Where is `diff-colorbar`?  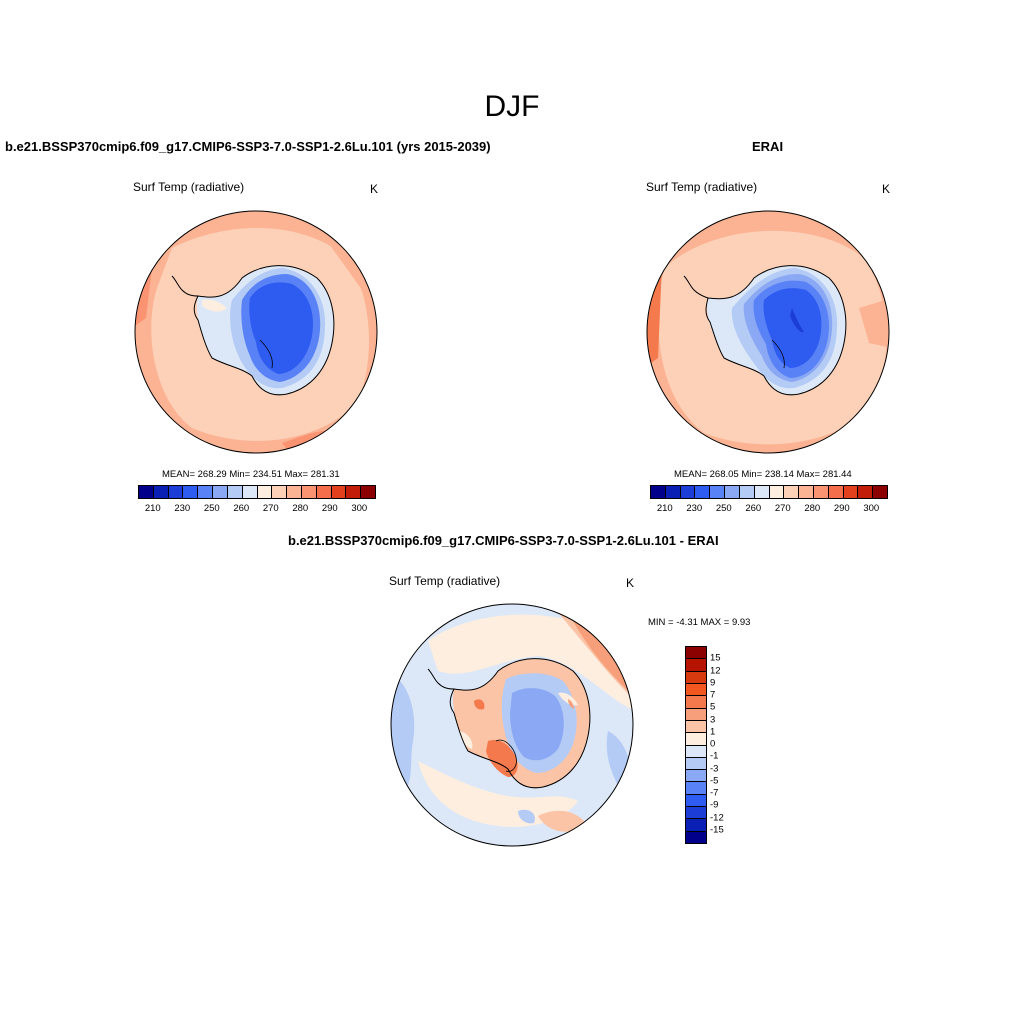
diff-colorbar is located at coordinates (696, 745).